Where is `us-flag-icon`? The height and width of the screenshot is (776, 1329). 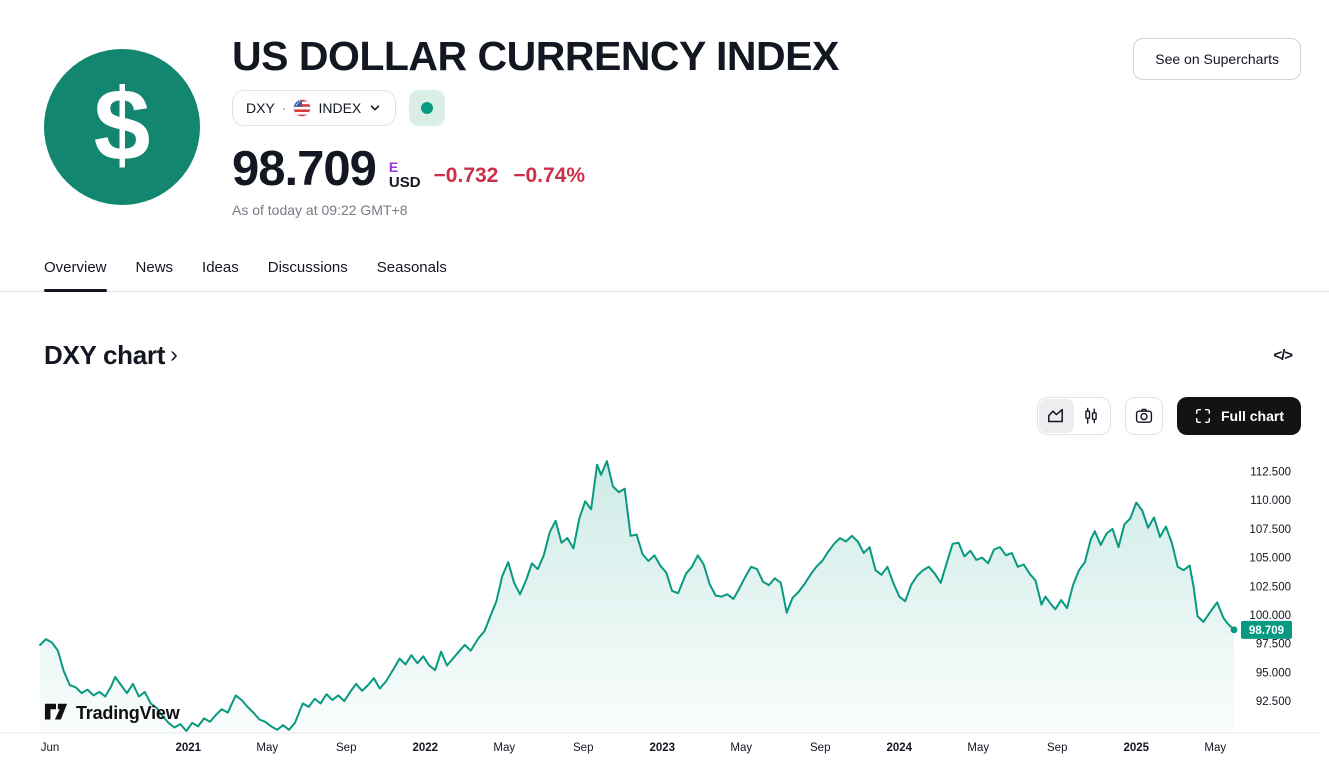 us-flag-icon is located at coordinates (302, 108).